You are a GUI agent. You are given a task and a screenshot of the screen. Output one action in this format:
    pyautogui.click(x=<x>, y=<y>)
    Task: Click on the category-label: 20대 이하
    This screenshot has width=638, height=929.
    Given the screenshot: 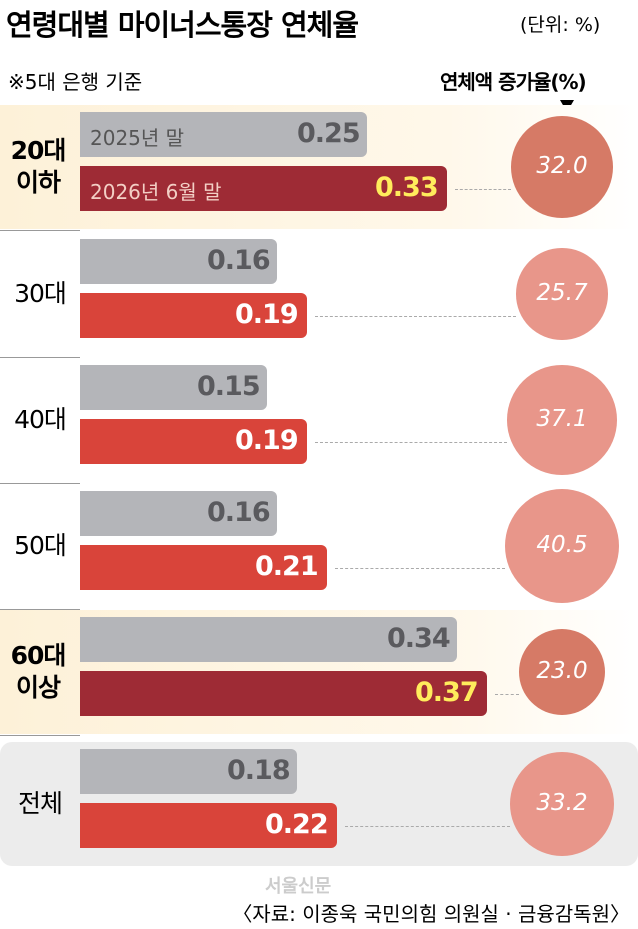 What is the action you would take?
    pyautogui.click(x=38, y=166)
    